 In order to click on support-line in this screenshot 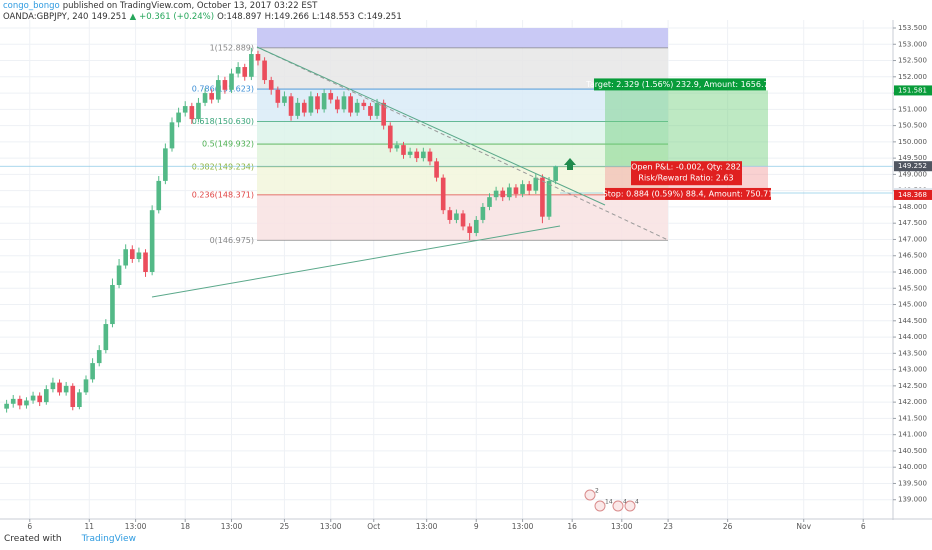, I will do `click(356, 261)`.